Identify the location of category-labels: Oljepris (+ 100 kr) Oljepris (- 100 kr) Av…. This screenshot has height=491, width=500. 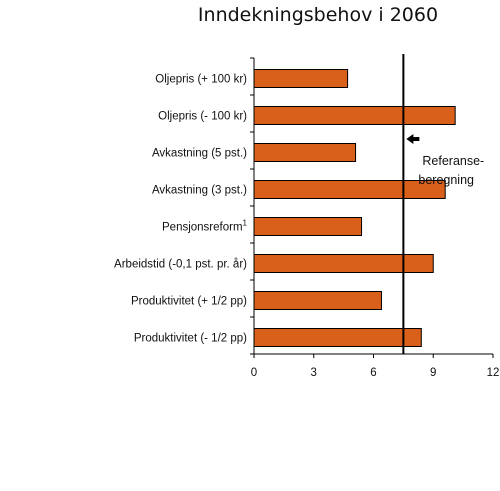
(181, 209).